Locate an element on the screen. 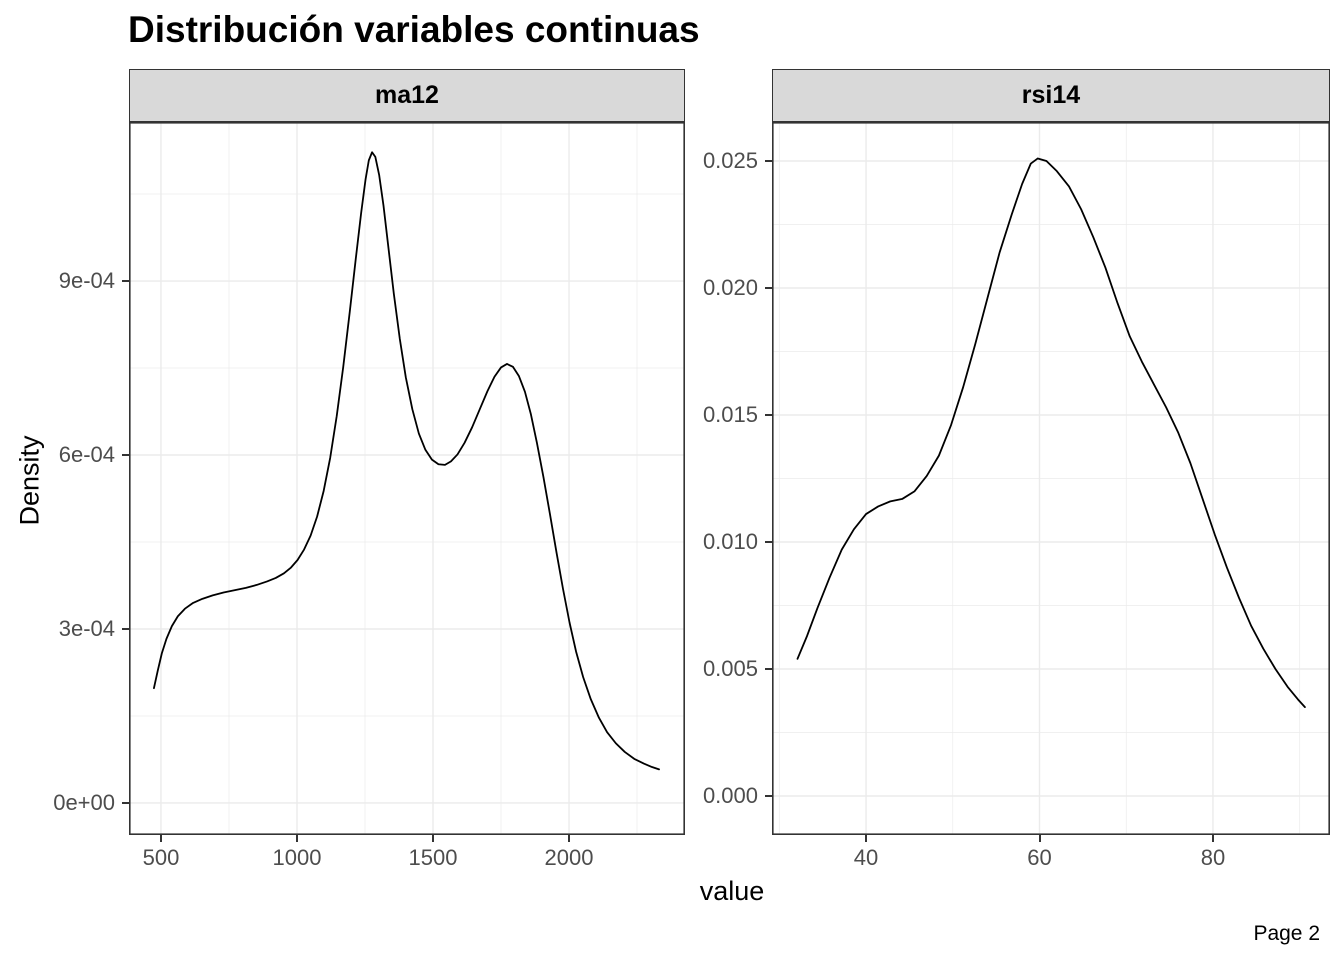 This screenshot has width=1344, height=960. y-tick-label: 6e-04 is located at coordinates (86, 454).